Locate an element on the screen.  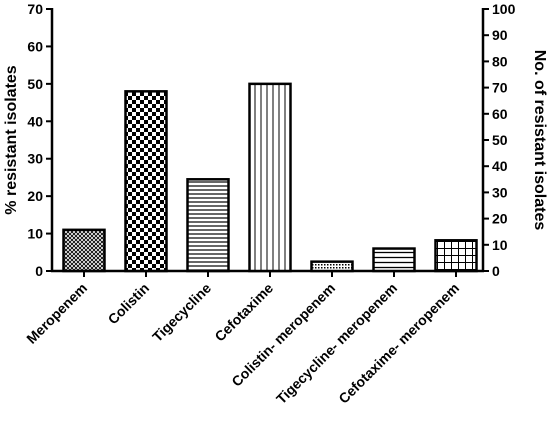
right-tick-label: 0 is located at coordinates (496, 271).